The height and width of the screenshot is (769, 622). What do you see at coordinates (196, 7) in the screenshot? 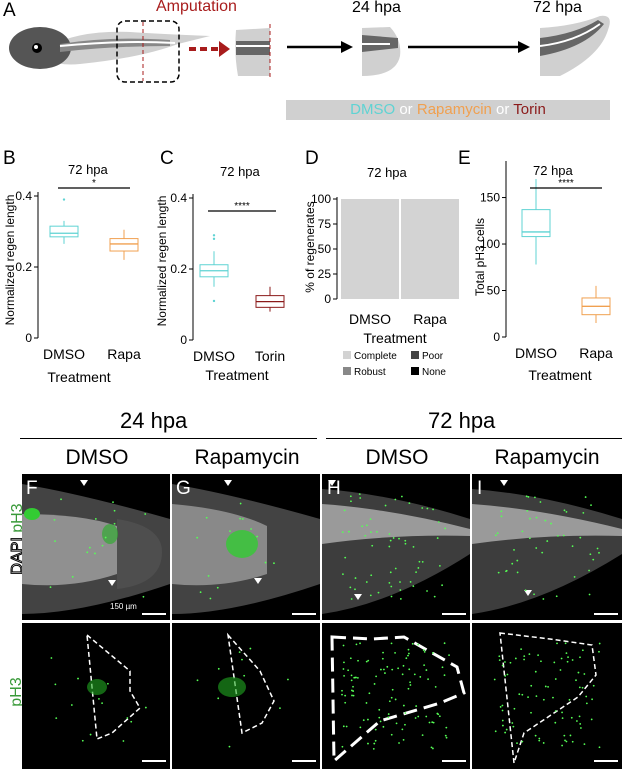
I see `amputation-label: Amputation` at bounding box center [196, 7].